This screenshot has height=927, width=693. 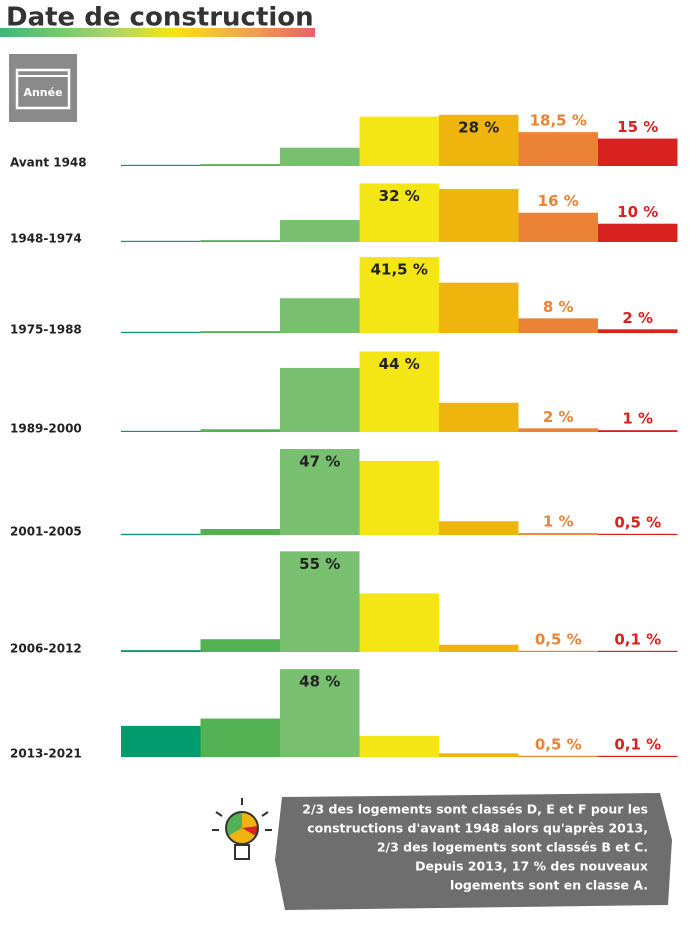 What do you see at coordinates (160, 18) in the screenshot?
I see `title: Date de construction` at bounding box center [160, 18].